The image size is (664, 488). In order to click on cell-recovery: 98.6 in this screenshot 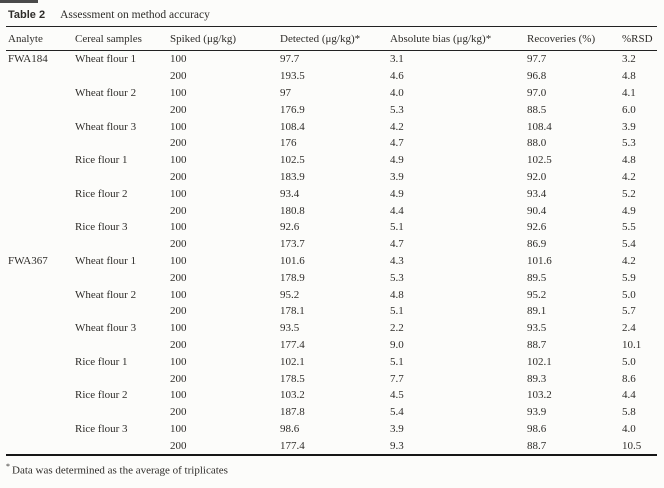, I will do `click(537, 428)`.